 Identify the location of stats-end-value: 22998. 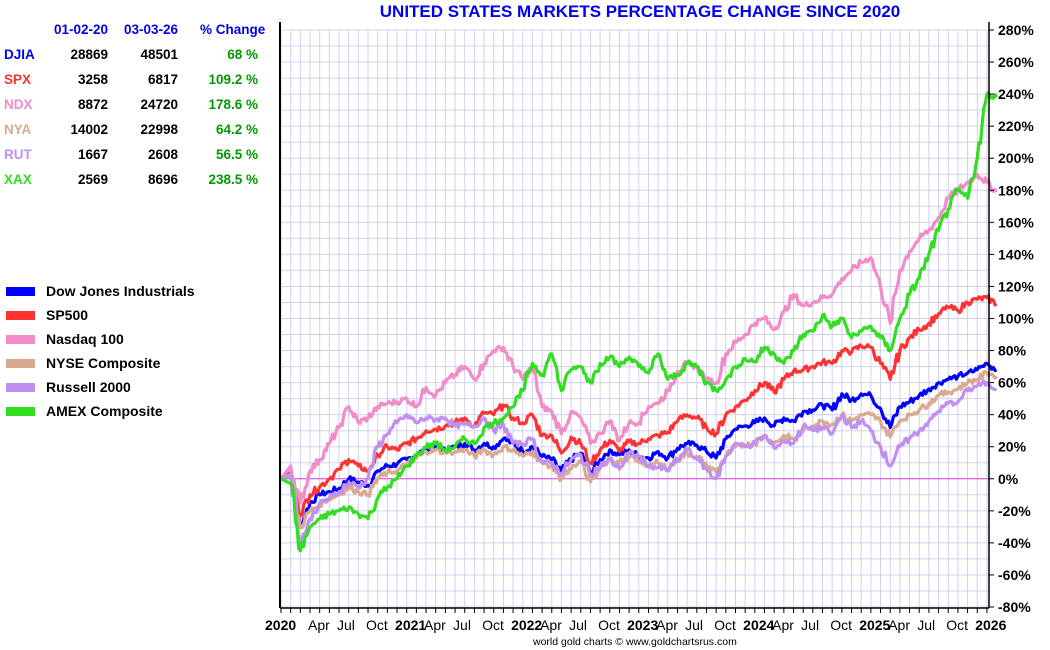
(159, 129).